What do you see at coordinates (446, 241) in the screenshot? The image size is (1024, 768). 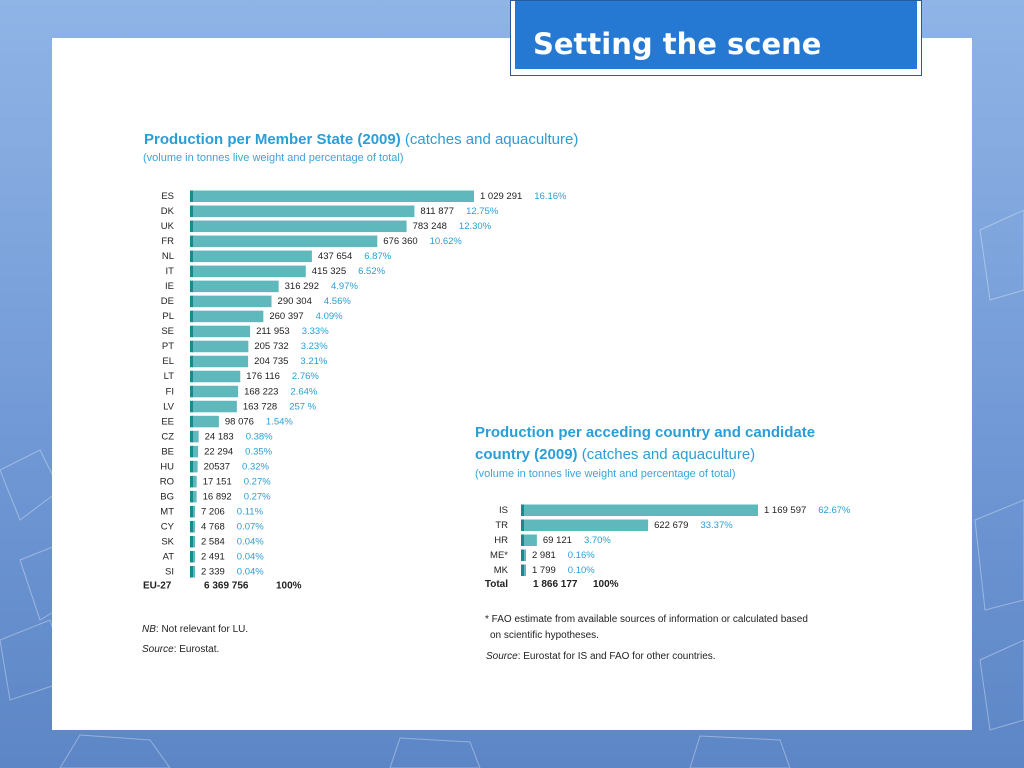 I see `chart1-percent-label-fr: 10.62%` at bounding box center [446, 241].